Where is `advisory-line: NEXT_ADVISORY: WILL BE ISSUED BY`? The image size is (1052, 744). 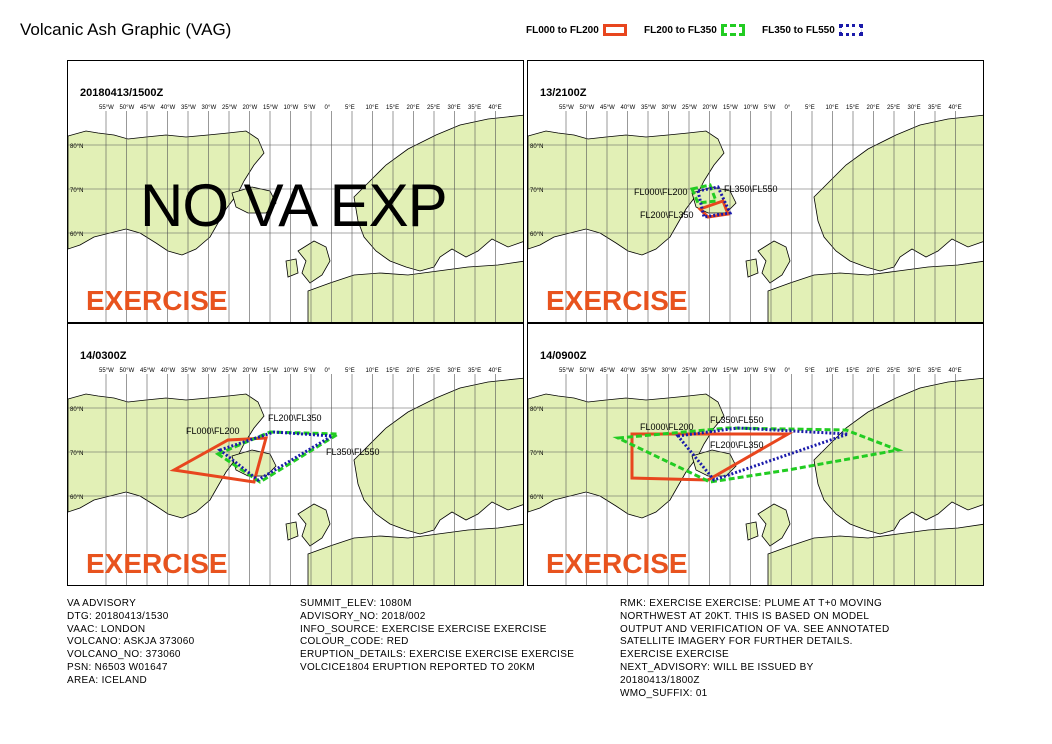 advisory-line: NEXT_ADVISORY: WILL BE ISSUED BY is located at coordinates (717, 667).